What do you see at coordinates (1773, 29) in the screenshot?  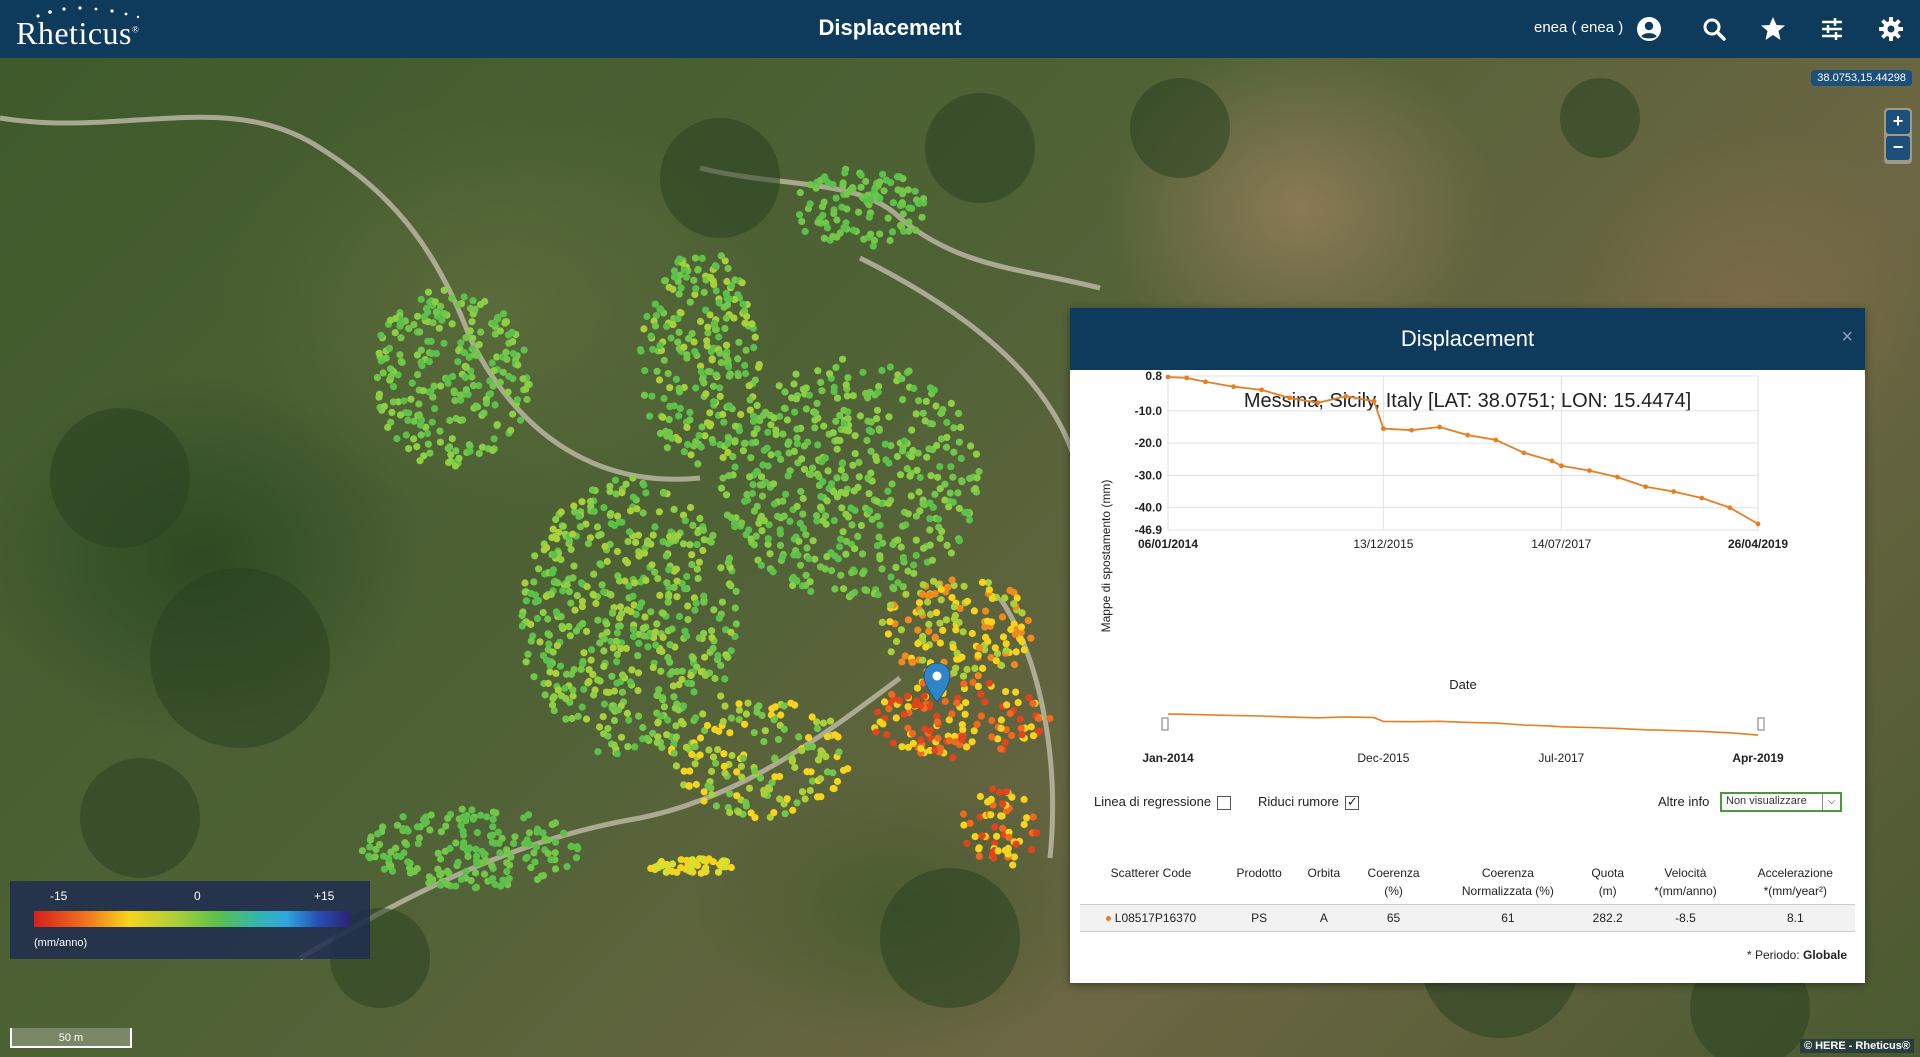 I see `star-icon` at bounding box center [1773, 29].